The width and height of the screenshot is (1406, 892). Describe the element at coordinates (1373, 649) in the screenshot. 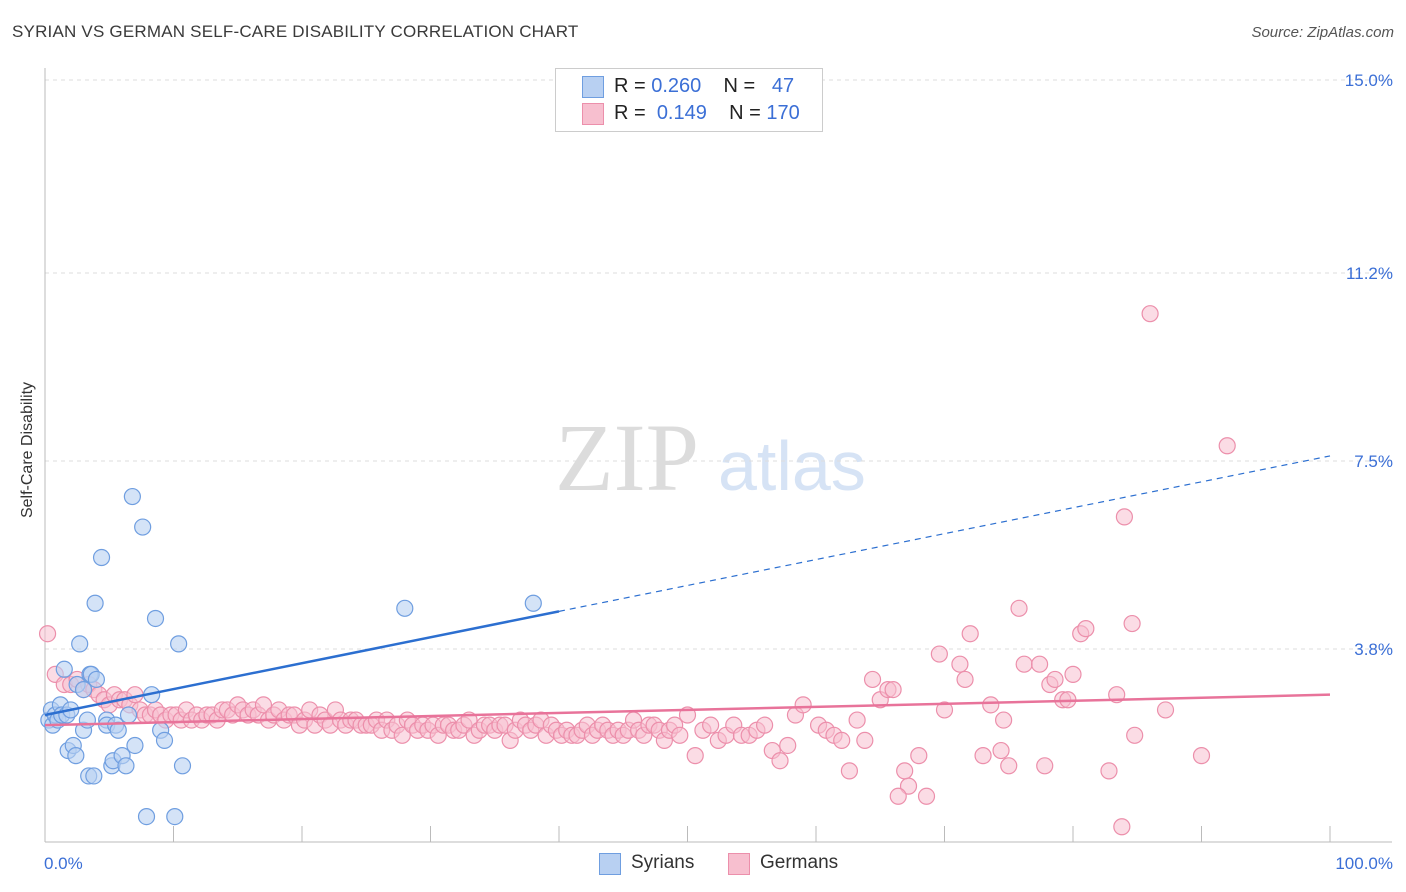

I see `y-tick-label: 3.8%` at that location.